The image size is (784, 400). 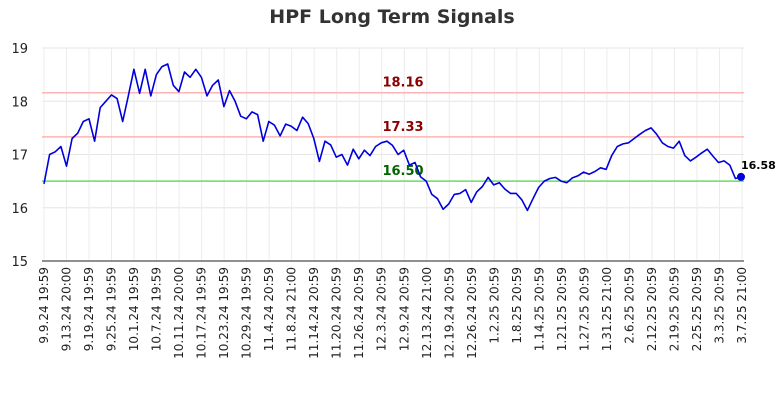 What do you see at coordinates (19, 262) in the screenshot?
I see `y-tick-label: 15` at bounding box center [19, 262].